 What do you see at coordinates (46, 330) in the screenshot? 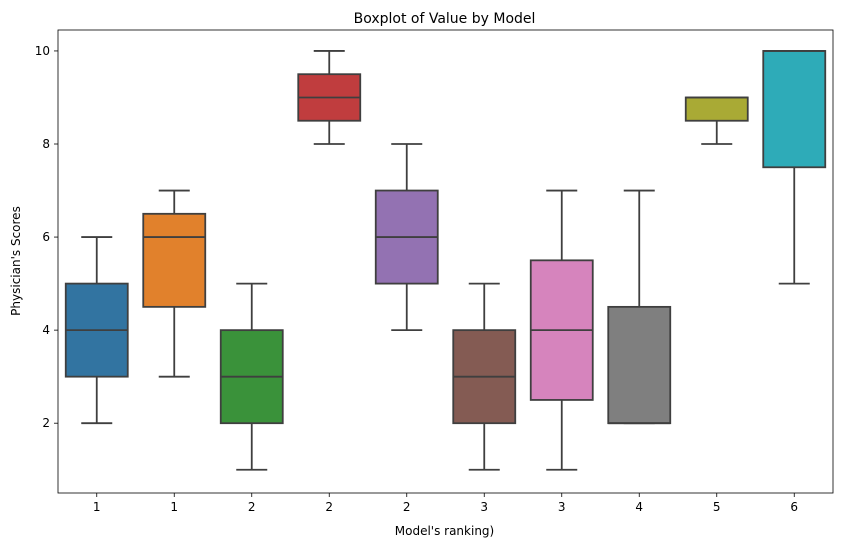
I see `y-tick-label: 4` at bounding box center [46, 330].